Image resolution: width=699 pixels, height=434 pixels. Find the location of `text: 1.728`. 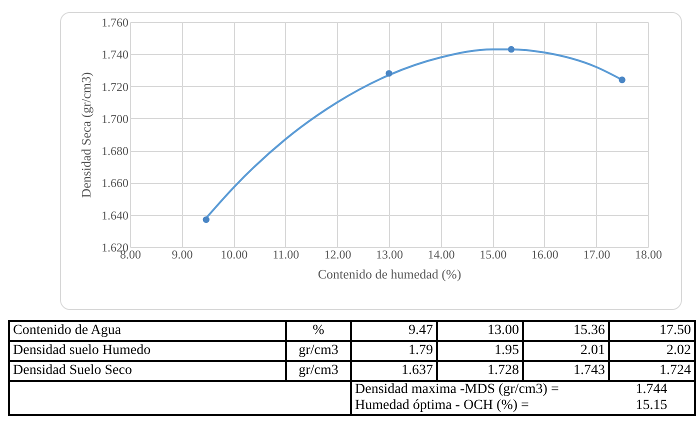

text: 1.728 is located at coordinates (480, 371).